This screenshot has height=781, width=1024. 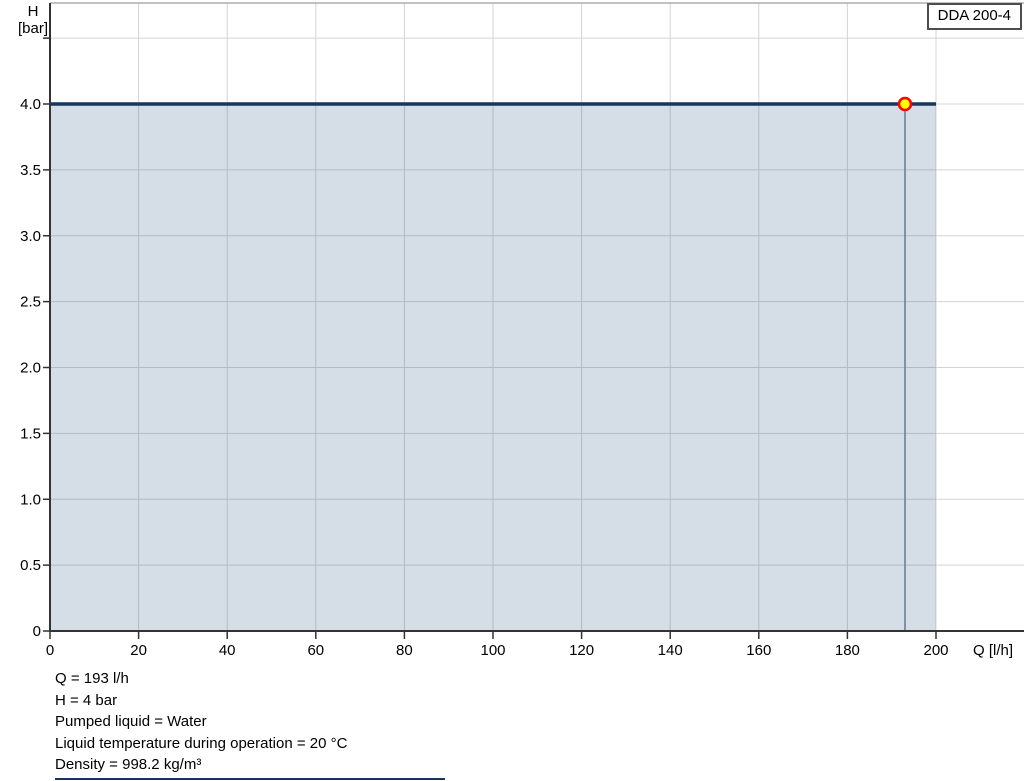 I want to click on legend-box: DDA 200-4, so click(x=974, y=16).